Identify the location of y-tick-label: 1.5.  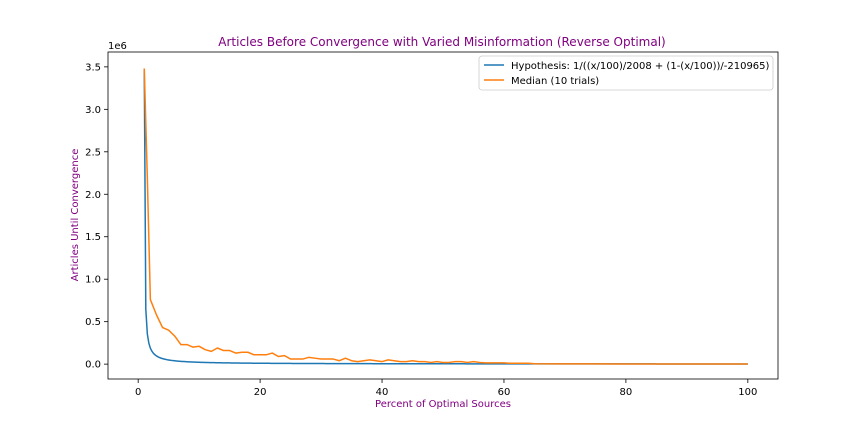
(93, 237).